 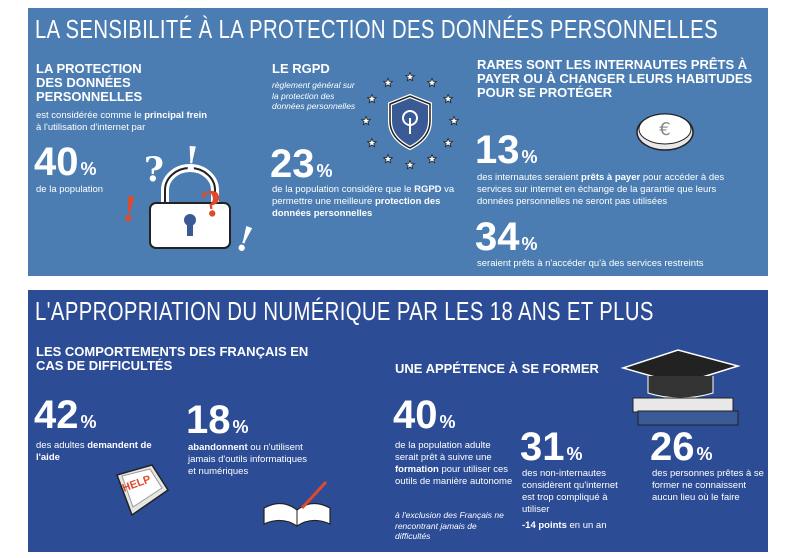 I want to click on lock-marks: ?!!?!, so click(x=177, y=200).